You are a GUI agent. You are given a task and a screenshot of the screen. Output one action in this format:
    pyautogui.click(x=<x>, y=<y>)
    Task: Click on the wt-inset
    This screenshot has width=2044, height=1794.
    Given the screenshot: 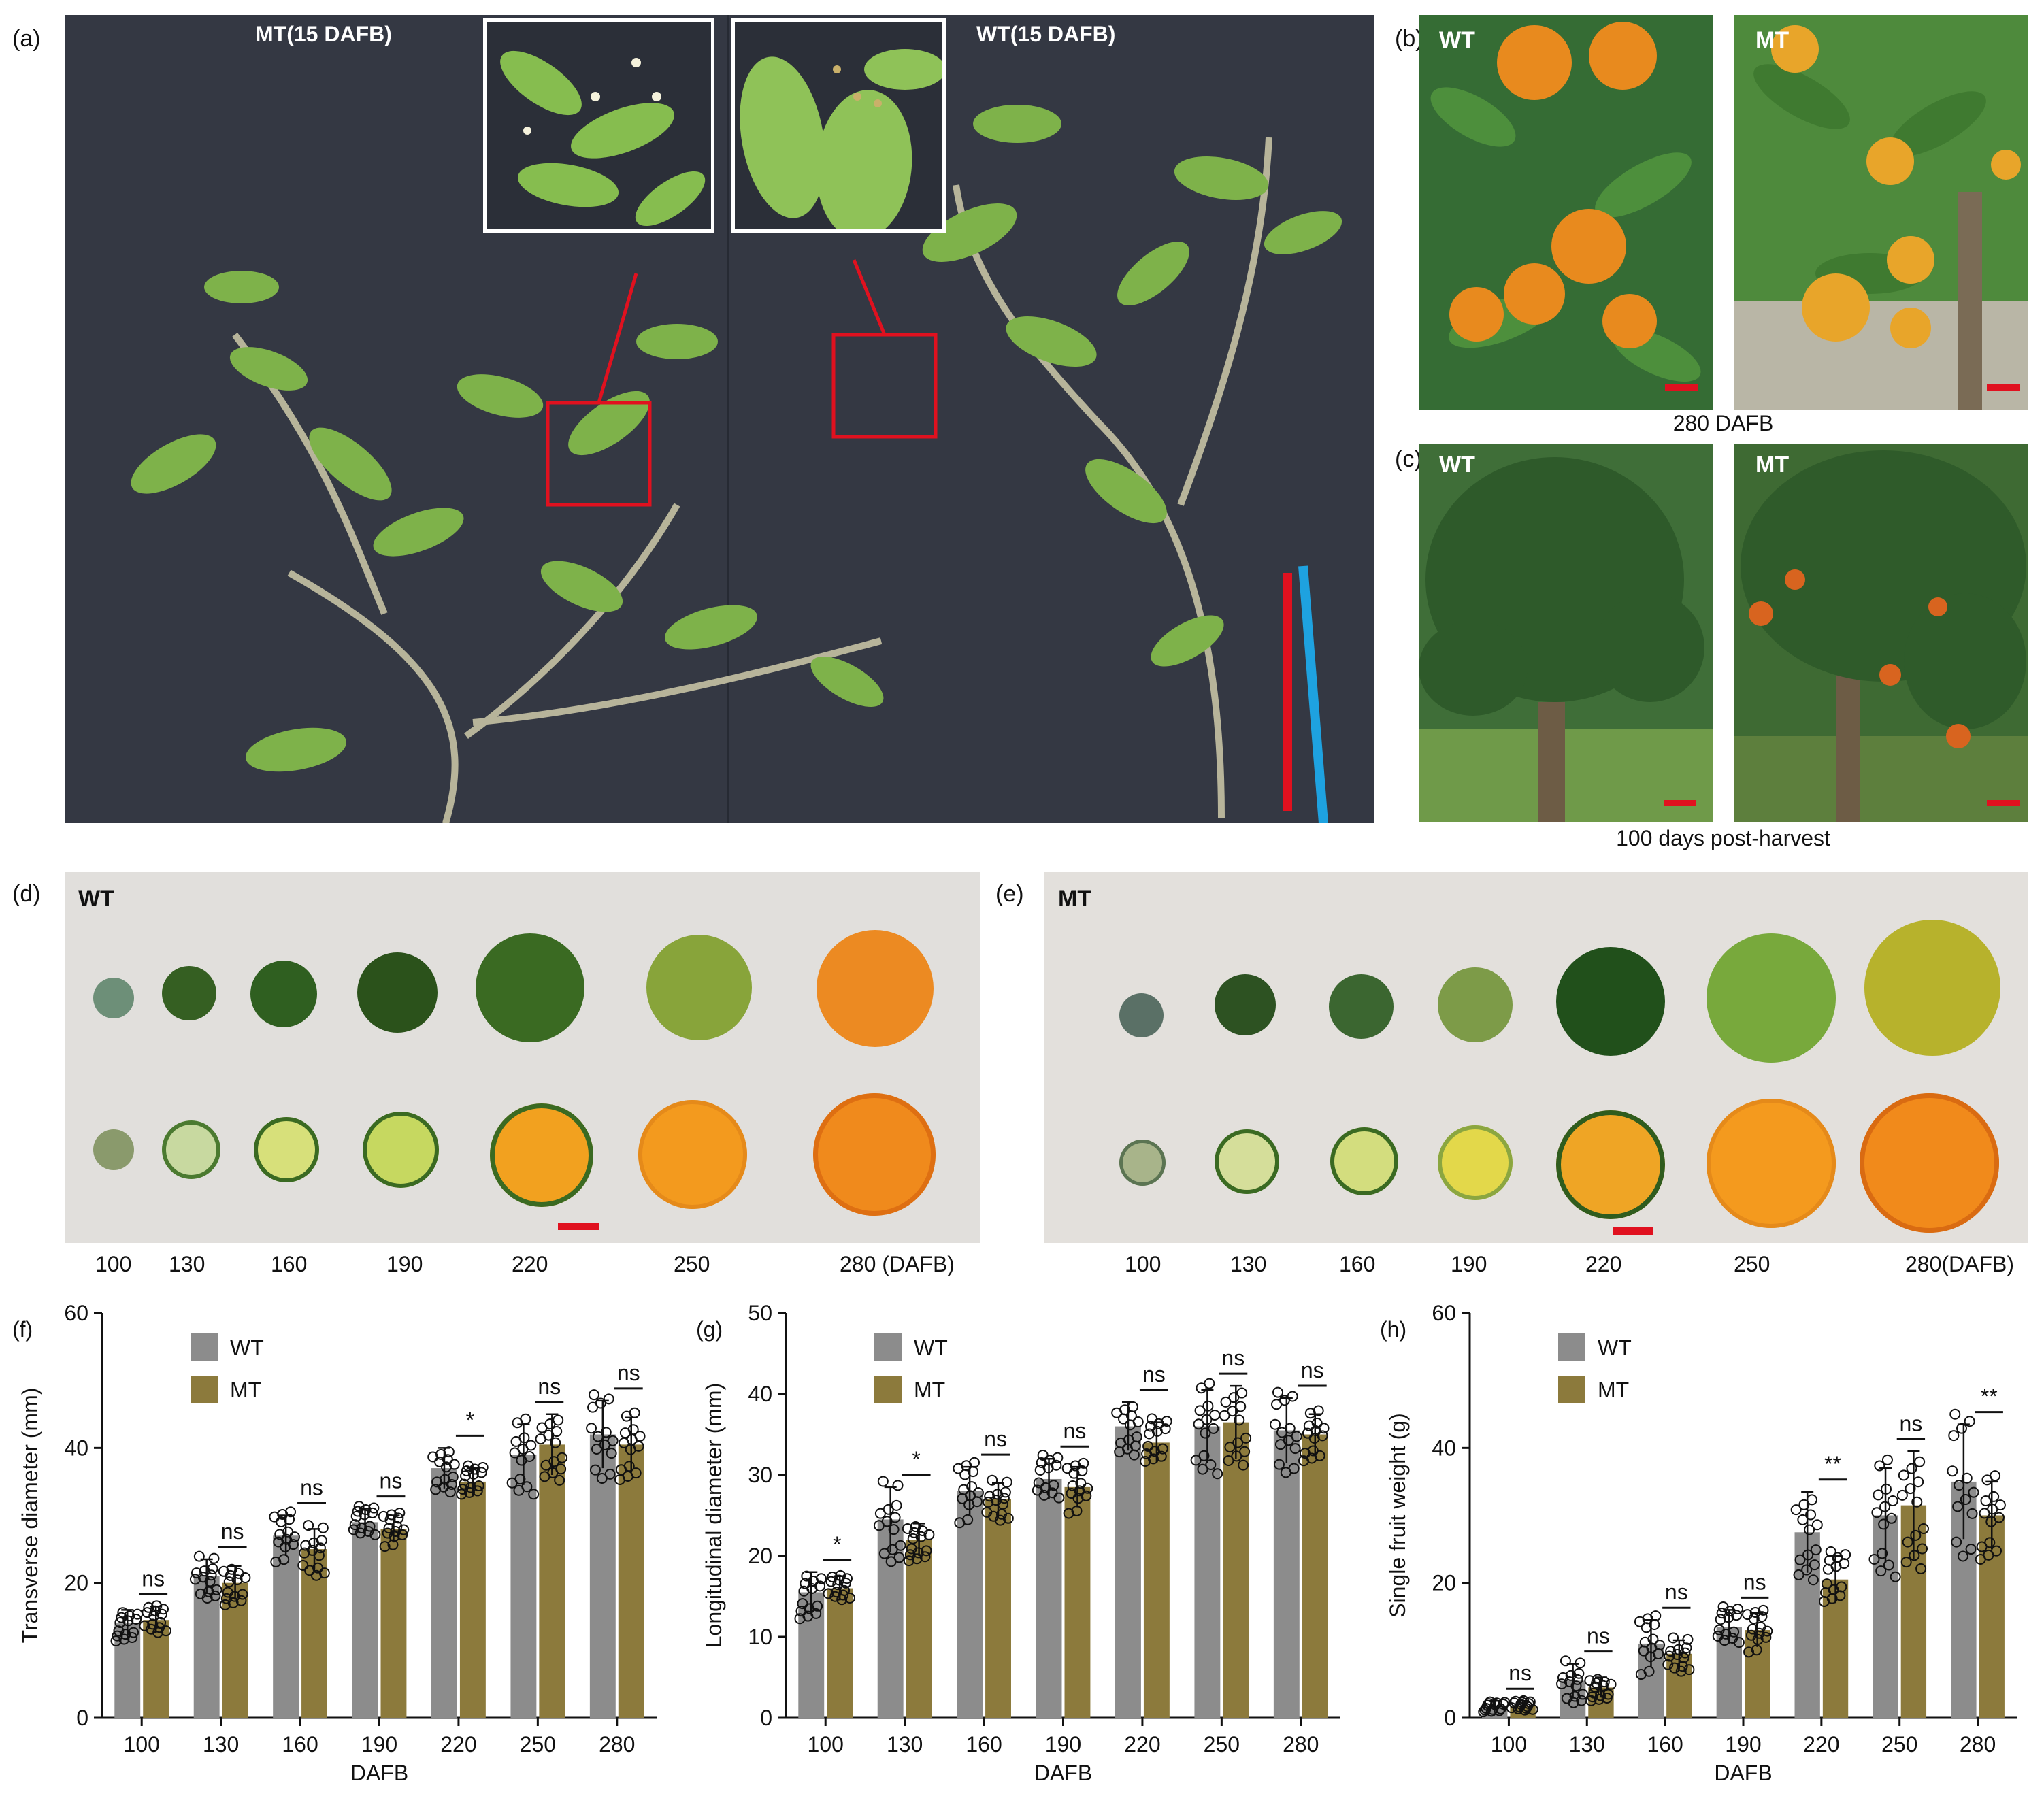 What is the action you would take?
    pyautogui.click(x=838, y=129)
    